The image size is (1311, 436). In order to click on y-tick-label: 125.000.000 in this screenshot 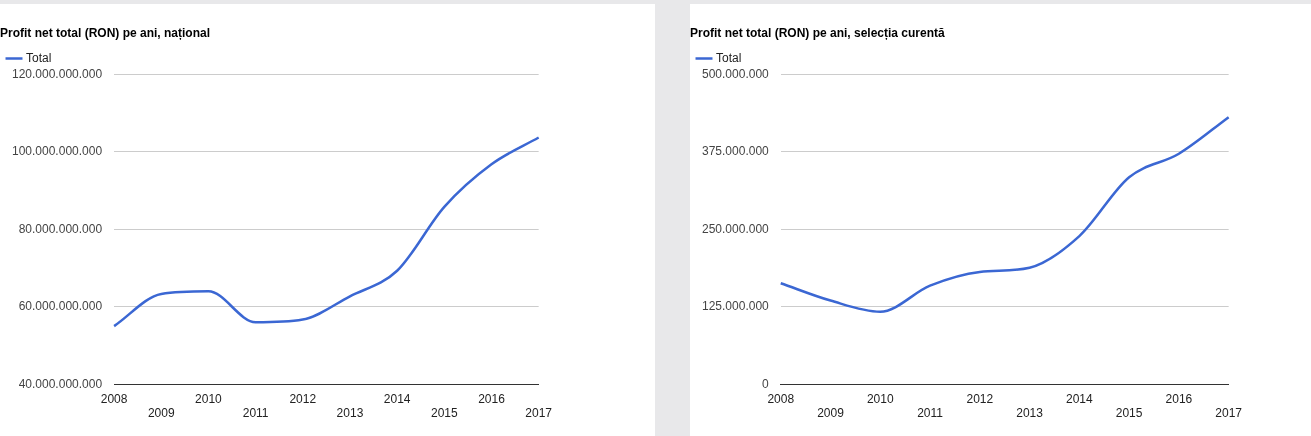, I will do `click(736, 306)`.